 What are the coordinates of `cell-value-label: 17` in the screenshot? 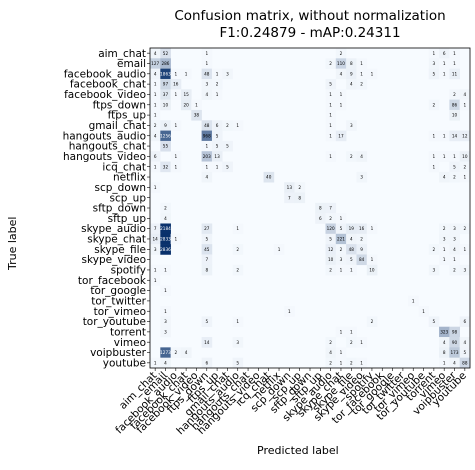 It's located at (341, 135).